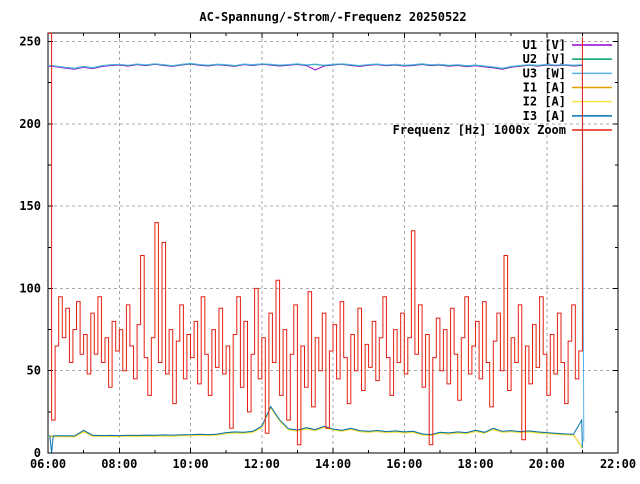  Describe the element at coordinates (544, 102) in the screenshot. I see `legend-label: I2 [A]` at that location.